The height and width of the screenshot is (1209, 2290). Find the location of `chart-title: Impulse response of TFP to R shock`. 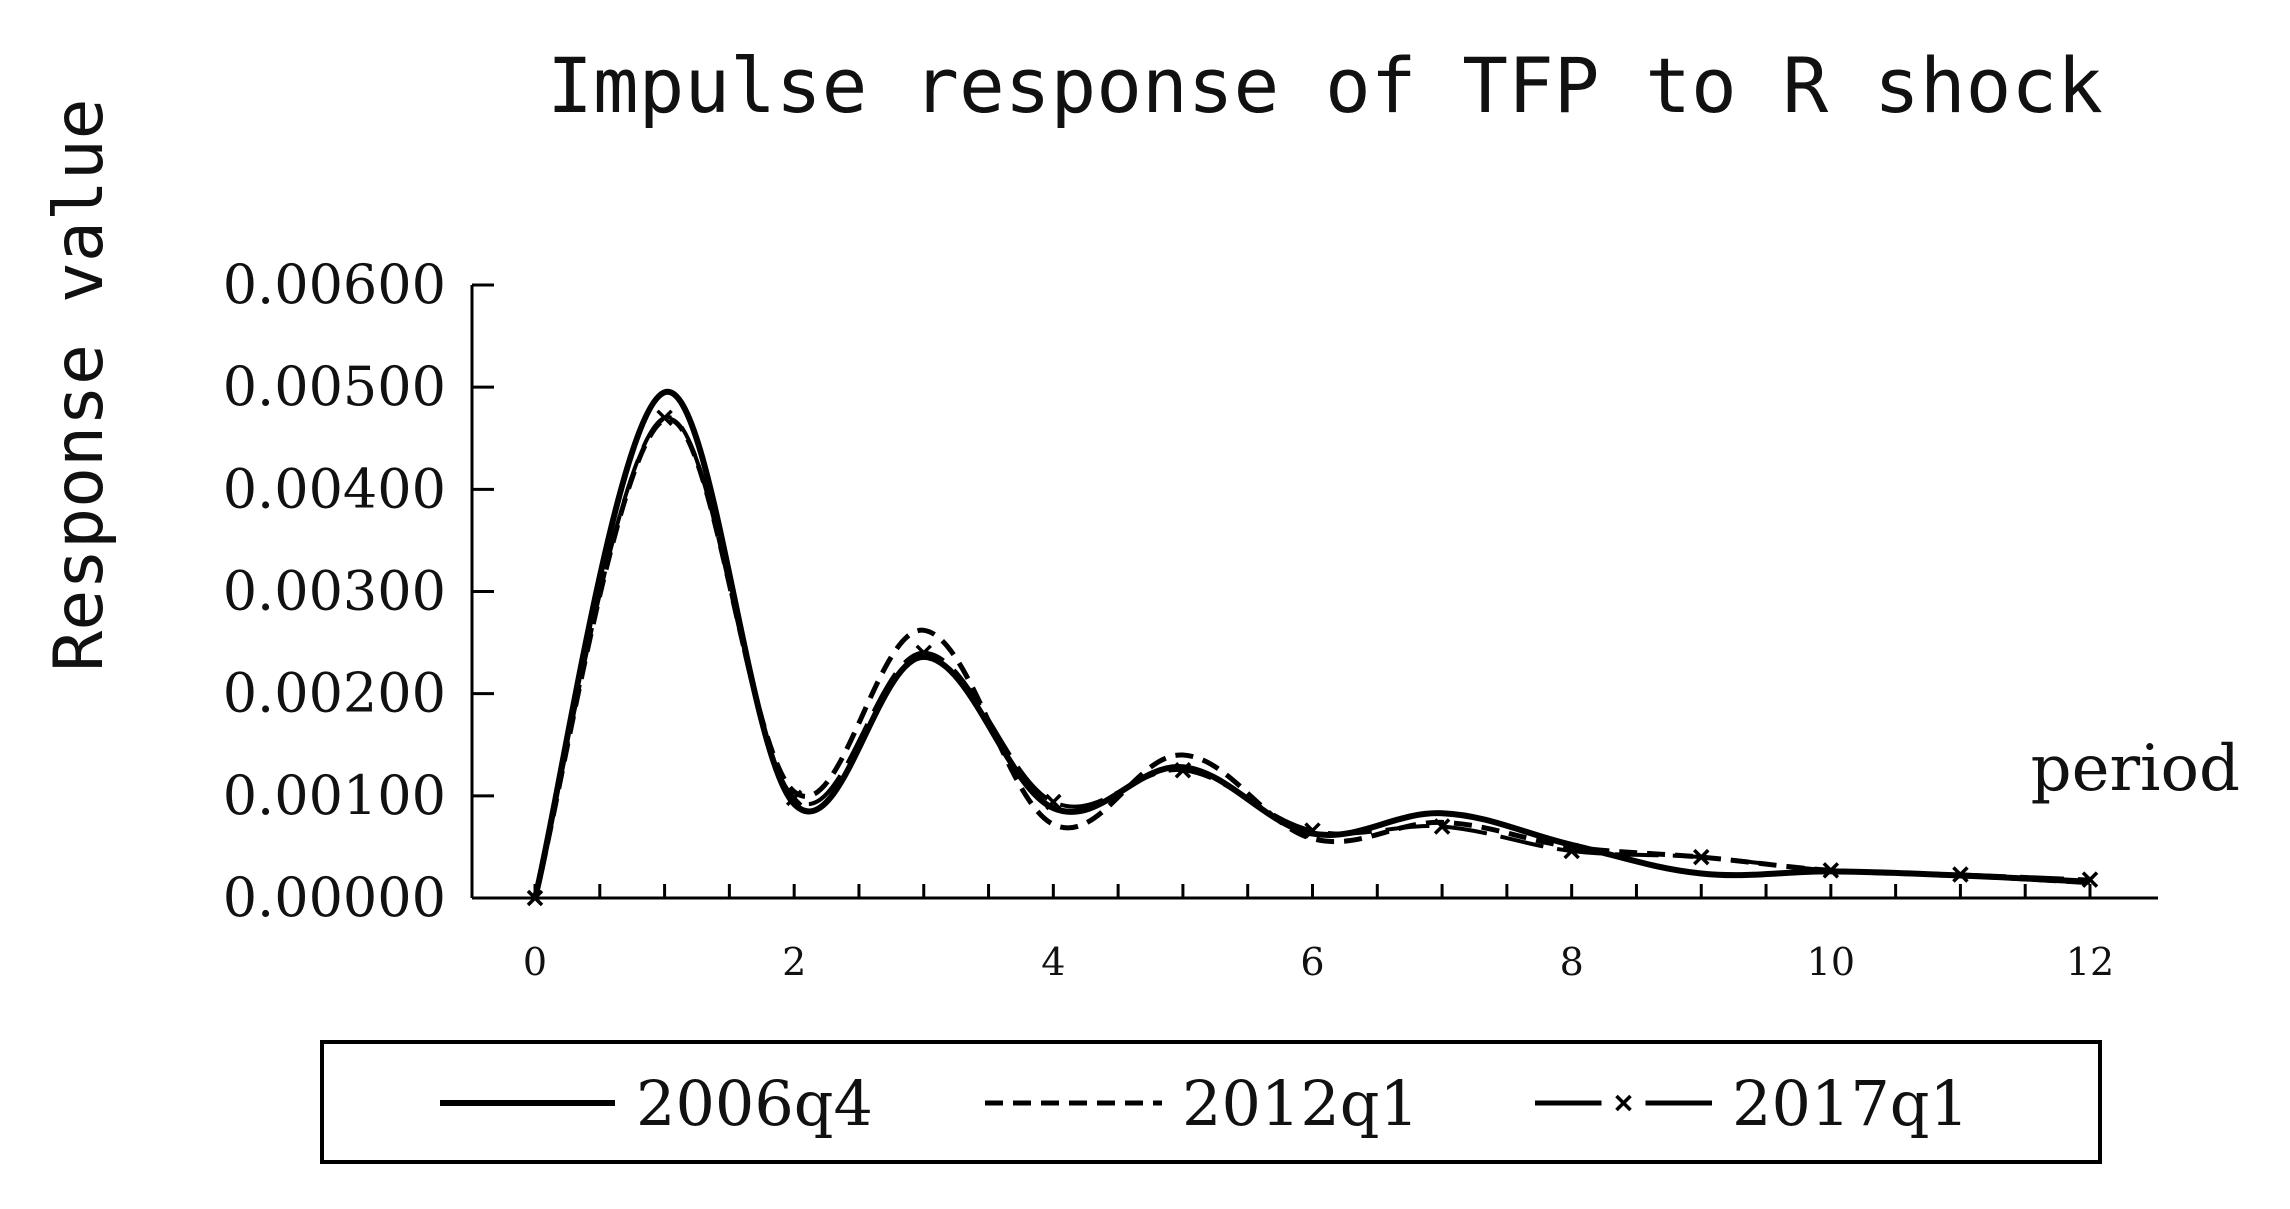

chart-title: Impulse response of TFP to R shock is located at coordinates (1325, 85).